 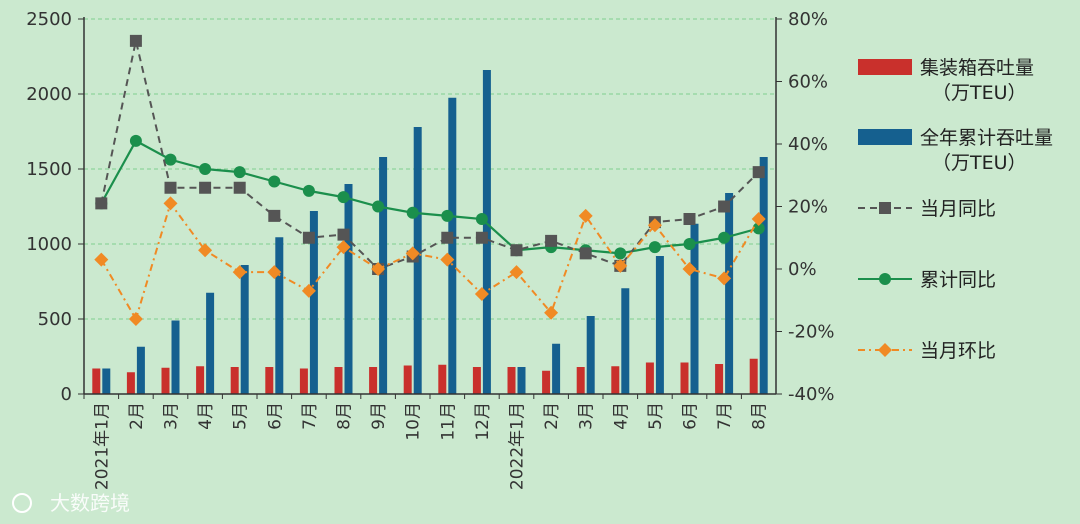 What do you see at coordinates (958, 280) in the screenshot?
I see `legend-label: 累计同比` at bounding box center [958, 280].